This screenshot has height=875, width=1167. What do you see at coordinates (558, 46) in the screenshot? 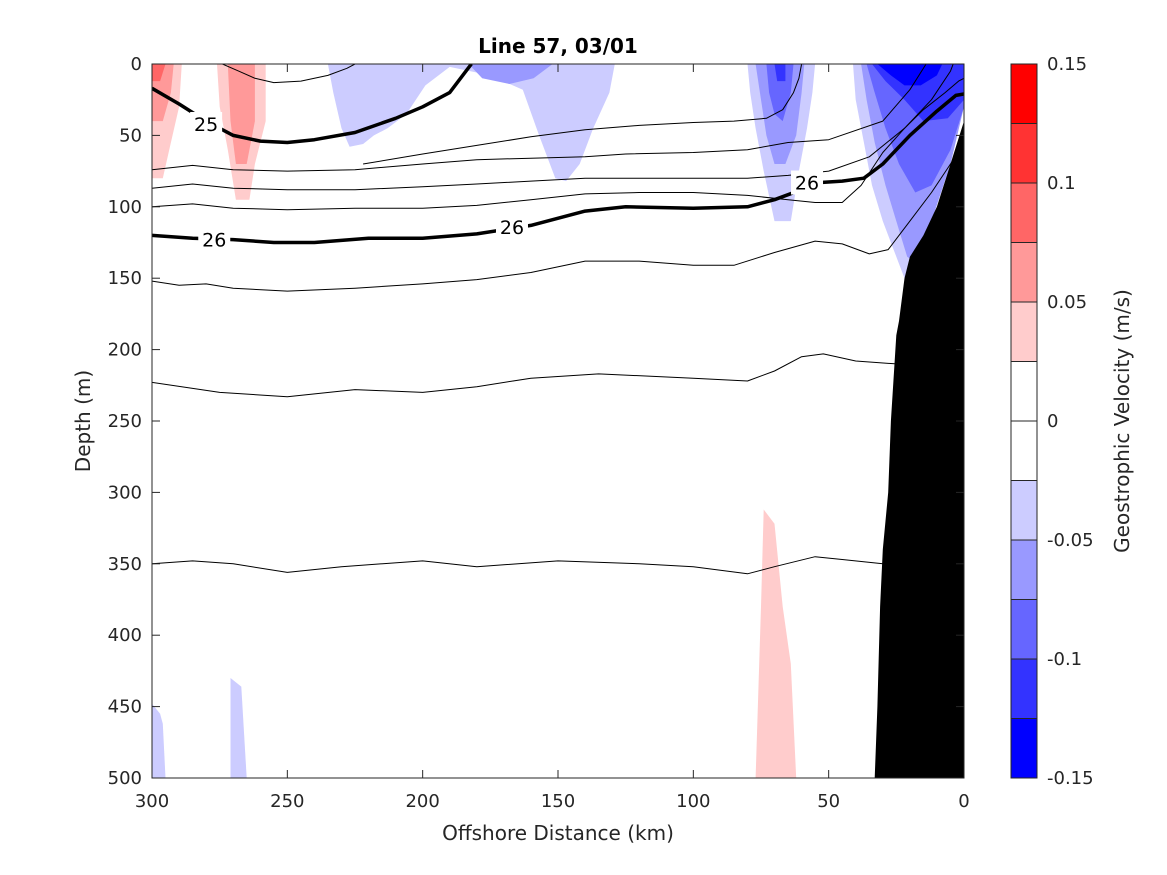
I see `chart-title: Line 57, 03/01` at bounding box center [558, 46].